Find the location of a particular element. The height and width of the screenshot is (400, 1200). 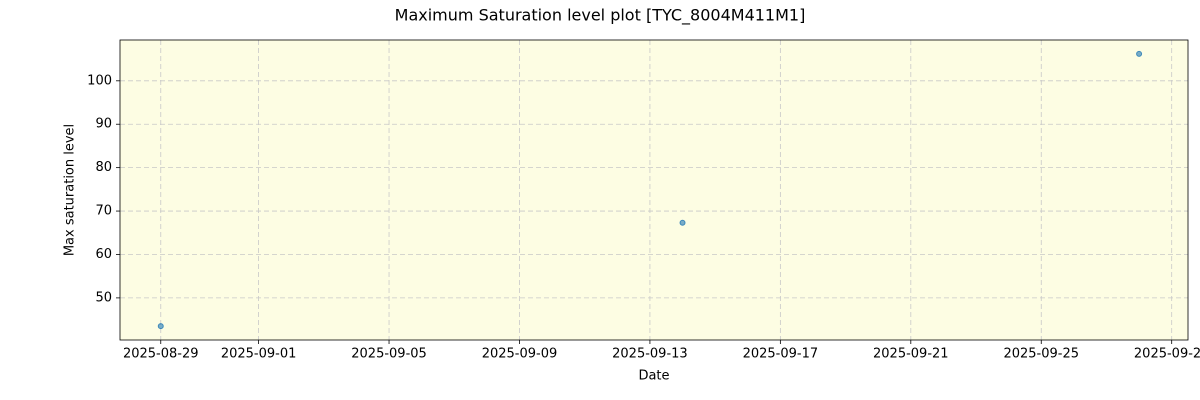

x-axis-label: Date is located at coordinates (653, 376).